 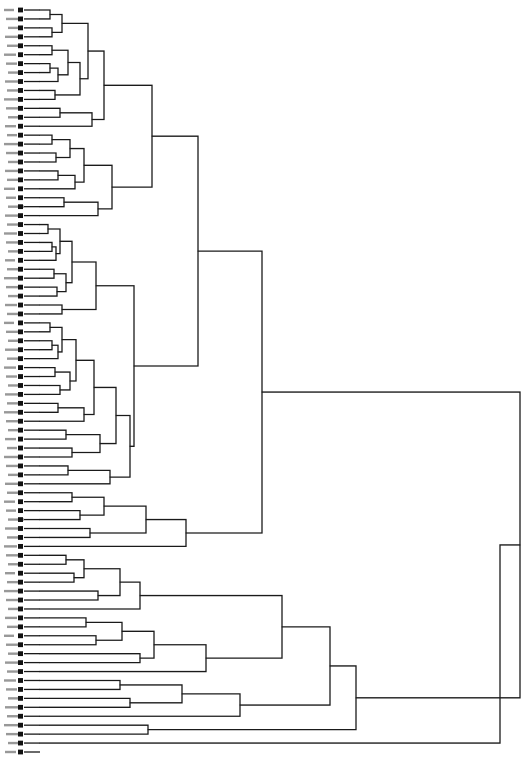 What do you see at coordinates (32, 381) in the screenshot?
I see `leaf-lines` at bounding box center [32, 381].